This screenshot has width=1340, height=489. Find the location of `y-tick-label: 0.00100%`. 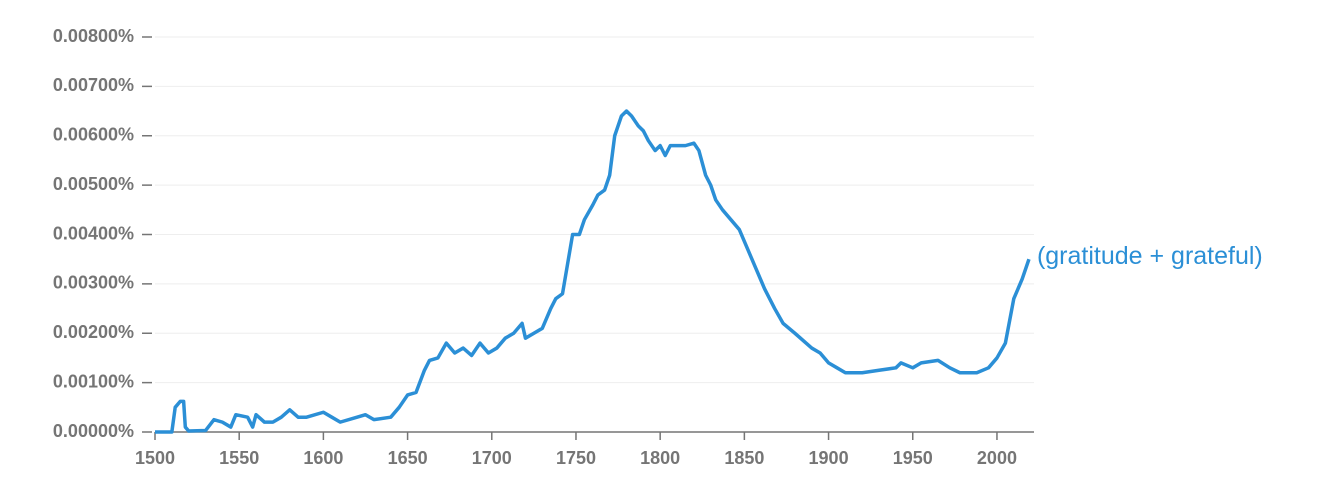

y-tick-label: 0.00100% is located at coordinates (93, 381).